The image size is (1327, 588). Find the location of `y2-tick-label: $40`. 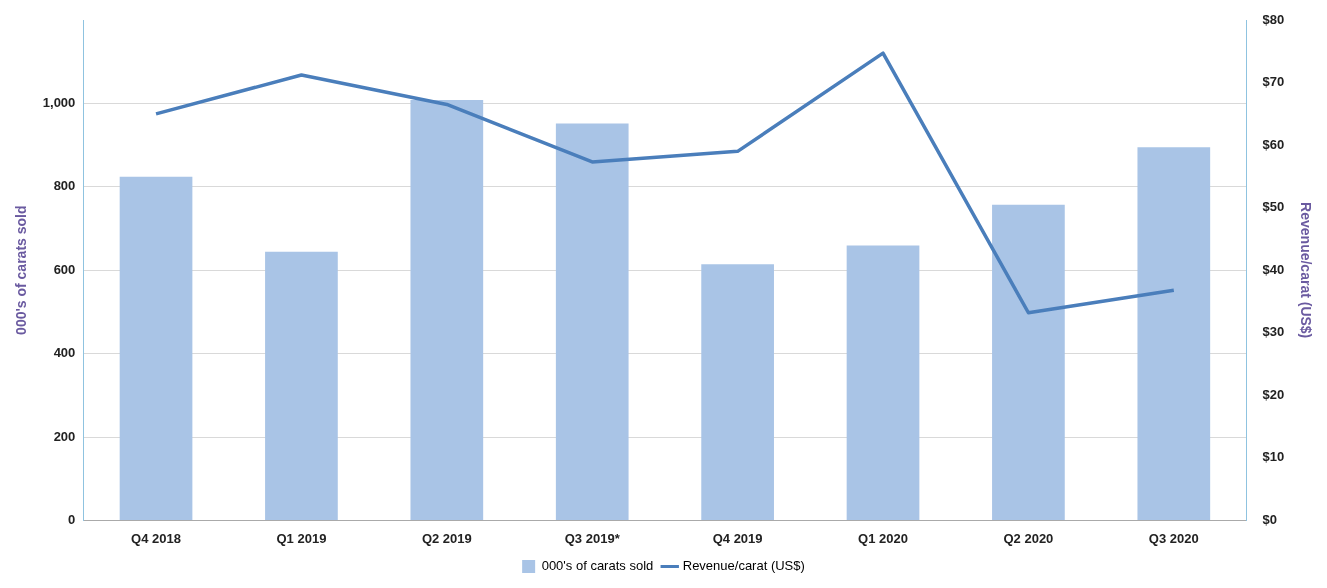

y2-tick-label: $40 is located at coordinates (1273, 269).